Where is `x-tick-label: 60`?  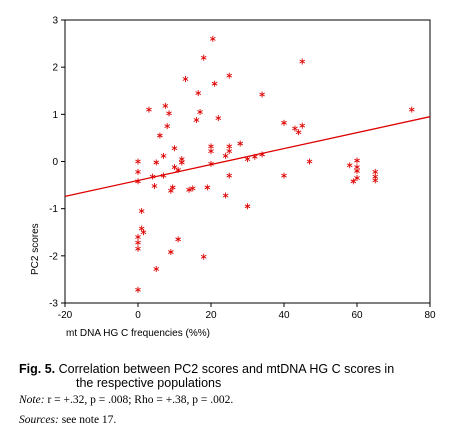
x-tick-label: 60 is located at coordinates (357, 315).